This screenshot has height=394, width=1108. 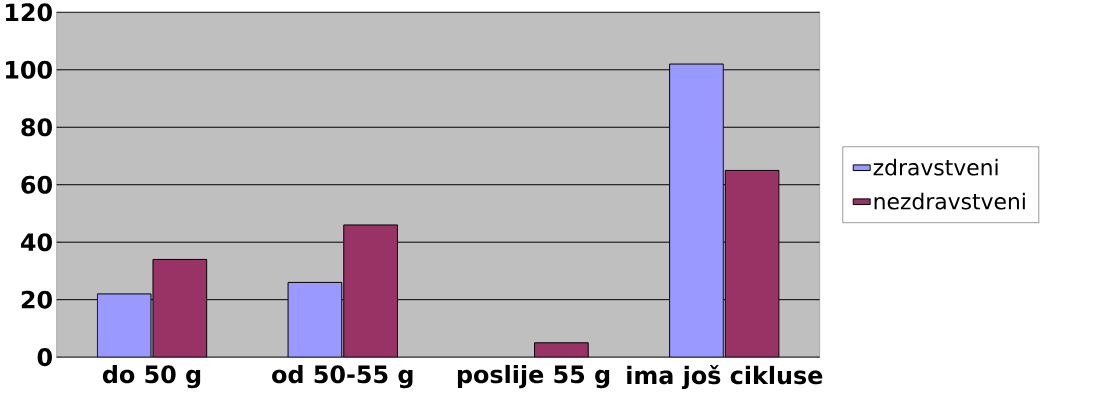 What do you see at coordinates (29, 69) in the screenshot?
I see `y-tick-label: 100` at bounding box center [29, 69].